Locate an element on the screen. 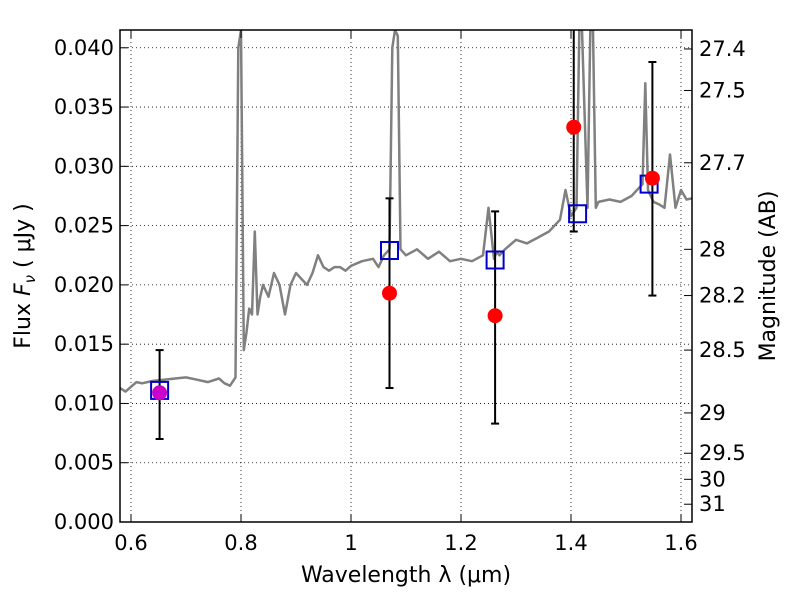 The width and height of the screenshot is (800, 600). y2-tick-label: 27.4 is located at coordinates (722, 49).